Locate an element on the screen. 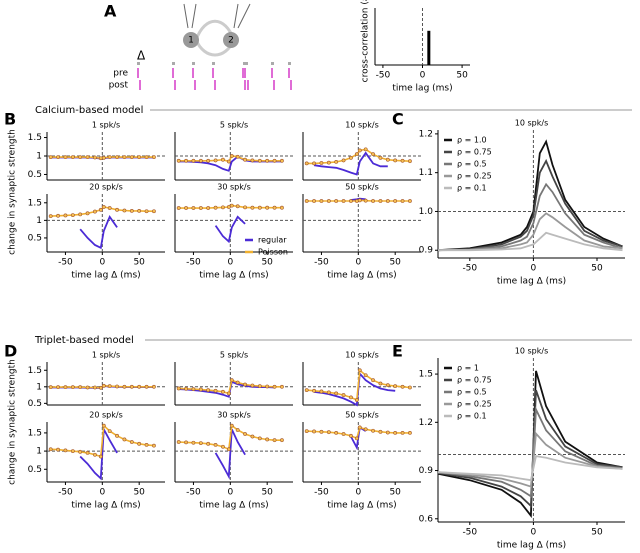 Image resolution: width=640 pixels, height=553 pixels. legend-label: ρ = 1.0 is located at coordinates (472, 140).